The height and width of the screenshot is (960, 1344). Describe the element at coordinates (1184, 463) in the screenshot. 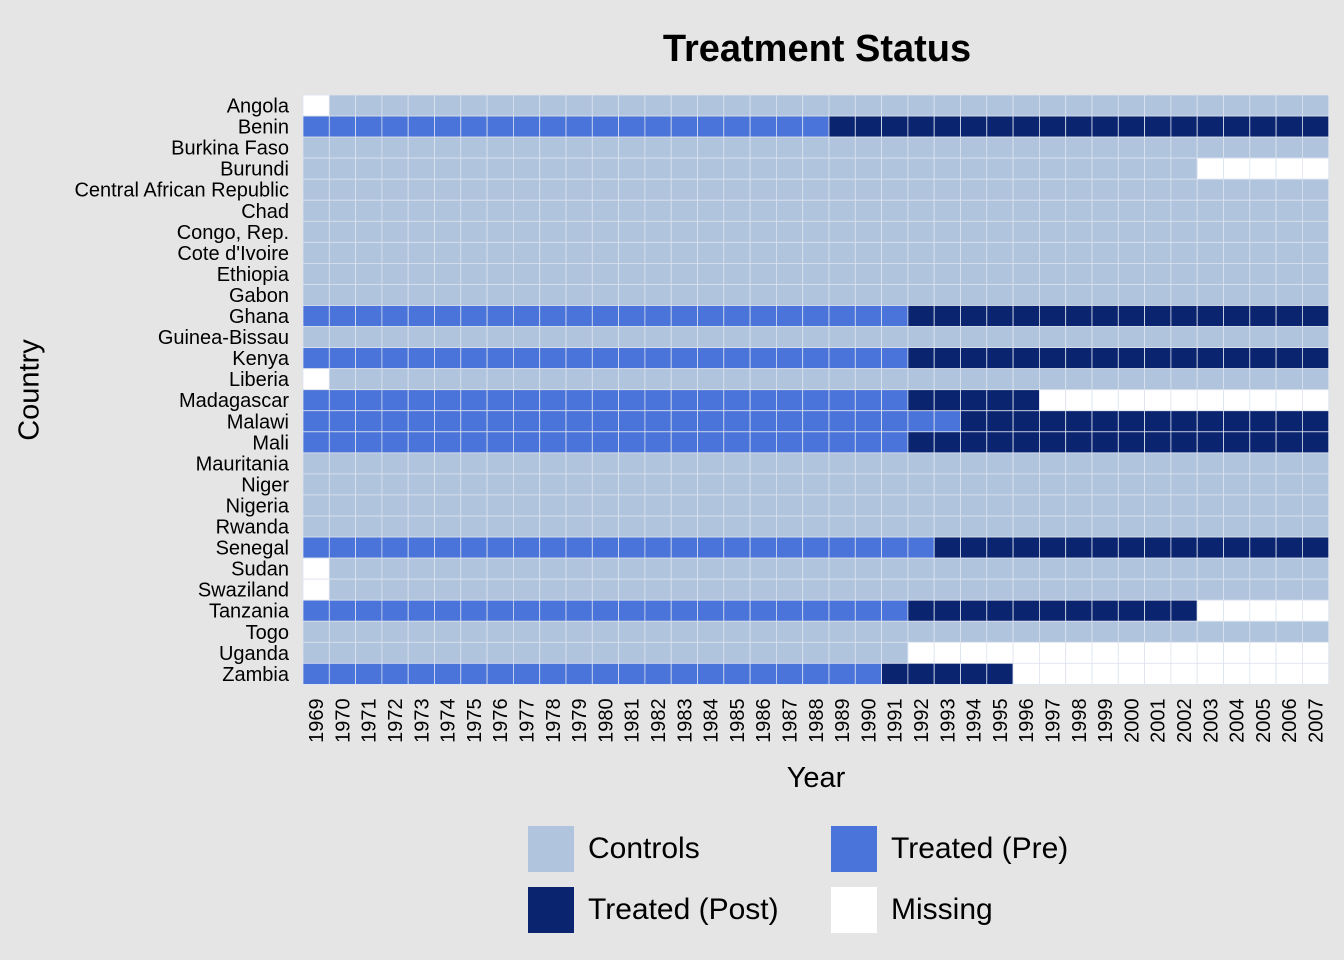

I see `cell-mauritania-2002` at that location.